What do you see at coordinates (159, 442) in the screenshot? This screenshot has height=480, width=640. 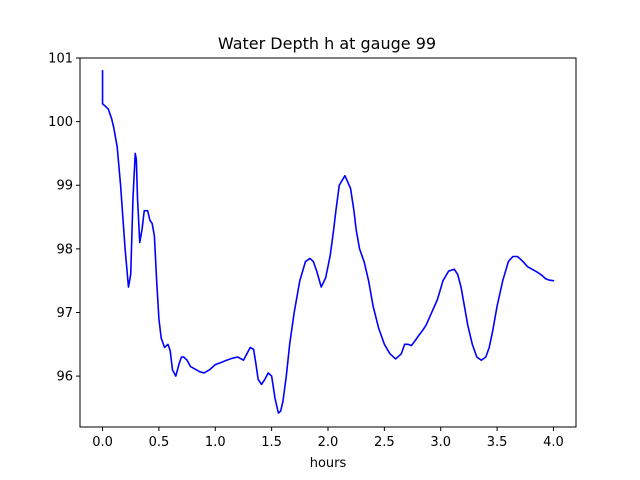 I see `x-tick-label: 0.5` at bounding box center [159, 442].